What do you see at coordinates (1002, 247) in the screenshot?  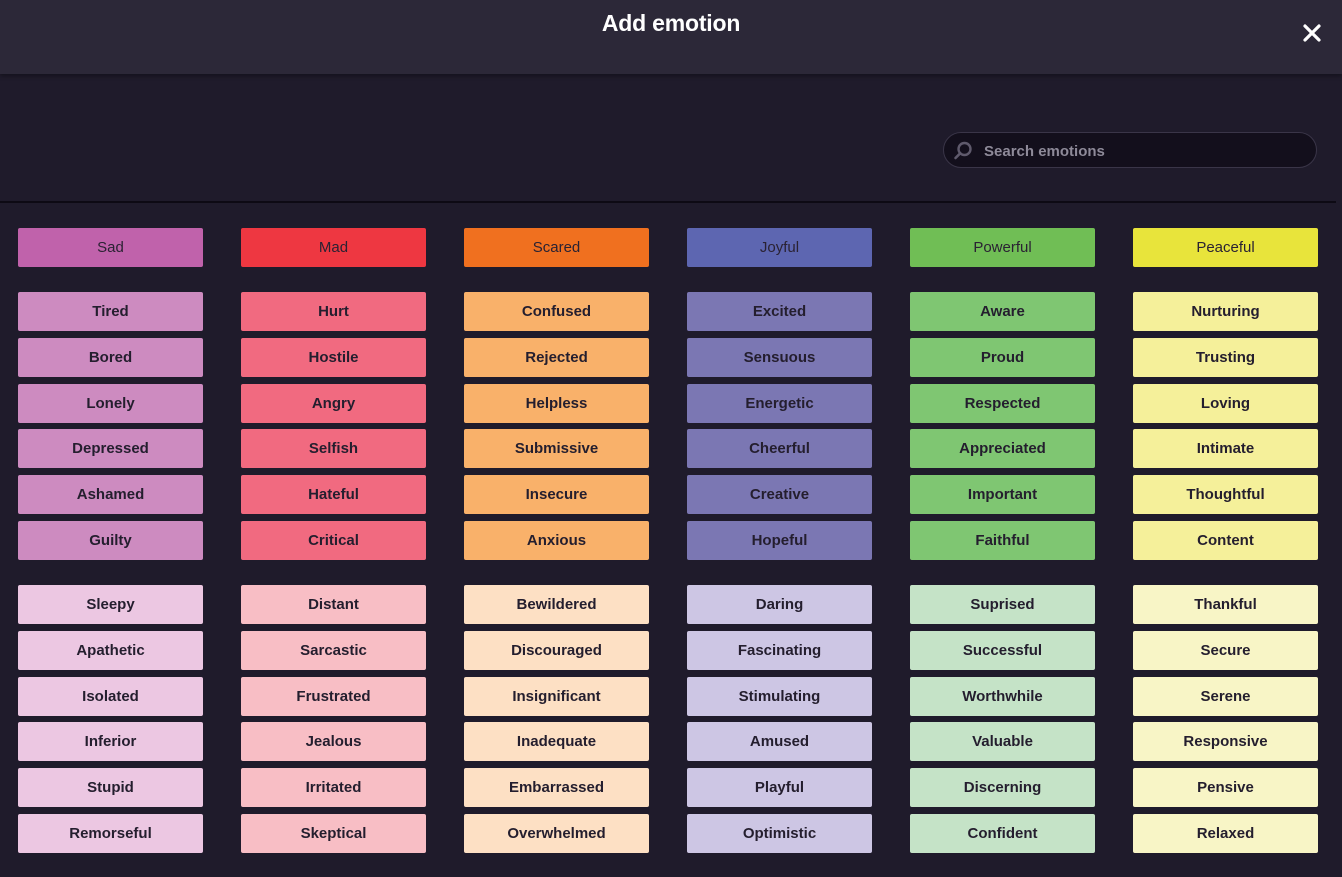 I see `emotion-category-button: Powerful` at bounding box center [1002, 247].